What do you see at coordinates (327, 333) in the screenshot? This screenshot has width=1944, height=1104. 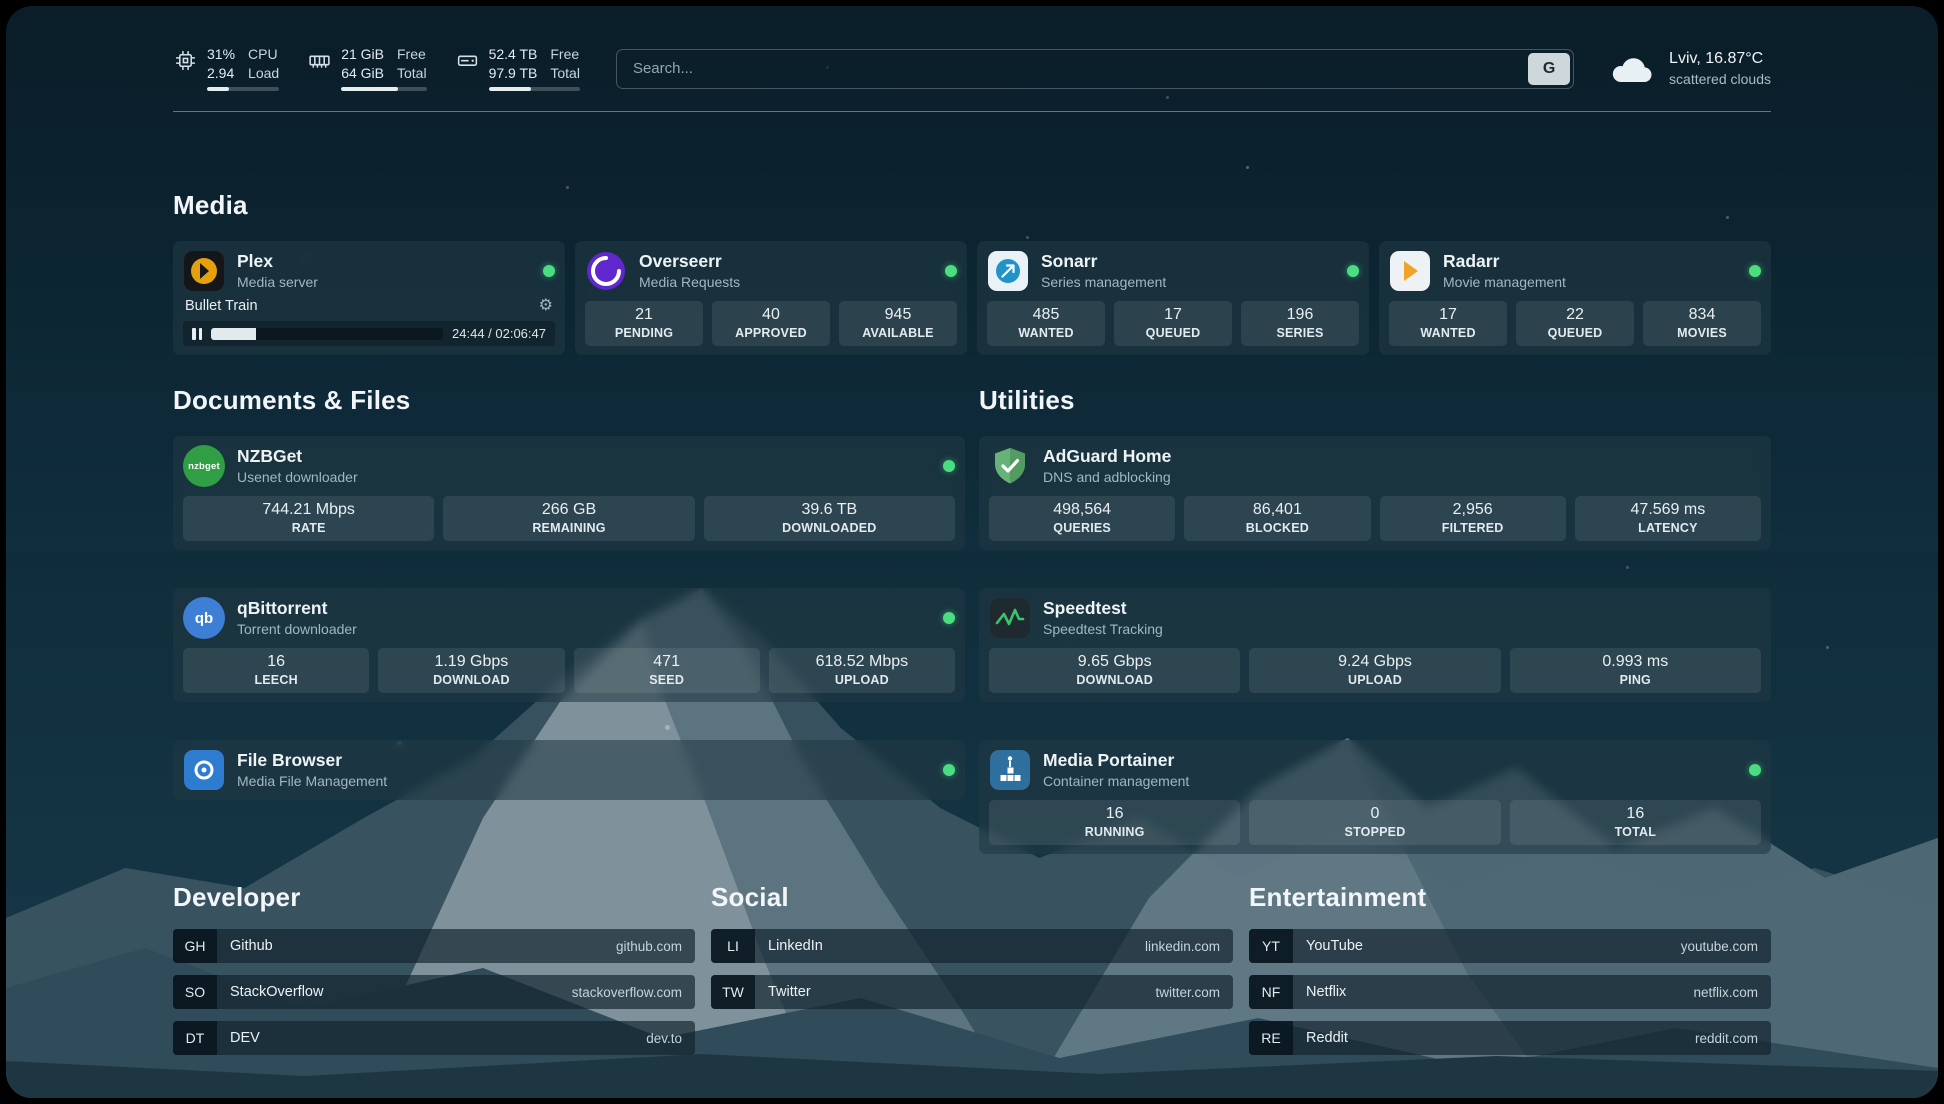 I see `playback-progress-track` at bounding box center [327, 333].